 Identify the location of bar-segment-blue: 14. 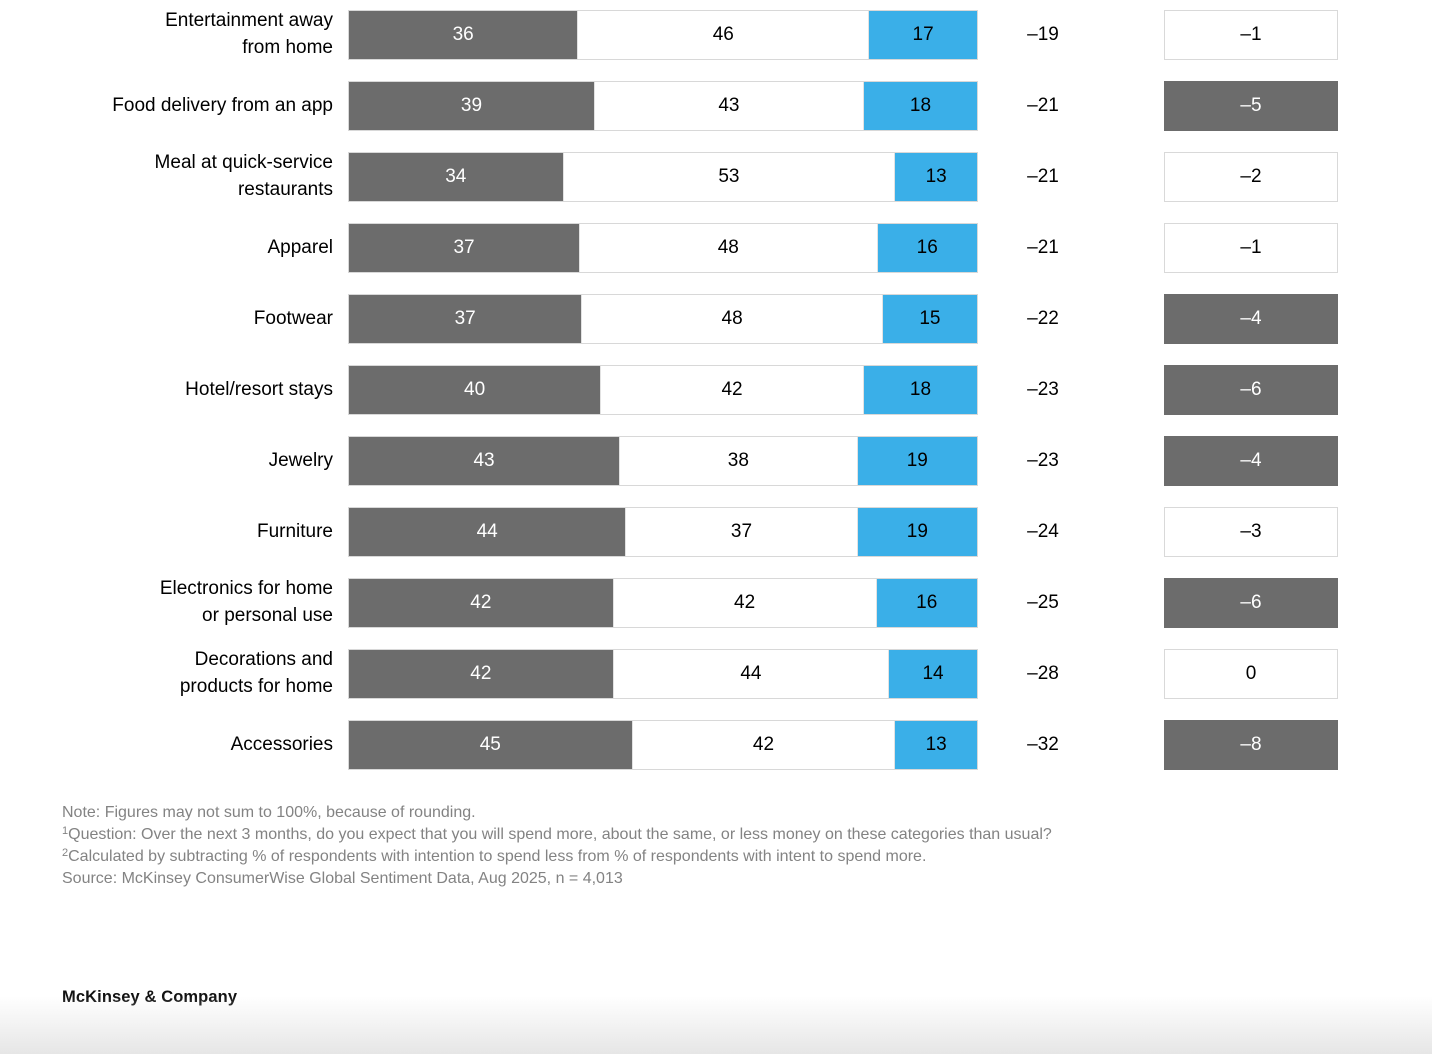
(933, 674).